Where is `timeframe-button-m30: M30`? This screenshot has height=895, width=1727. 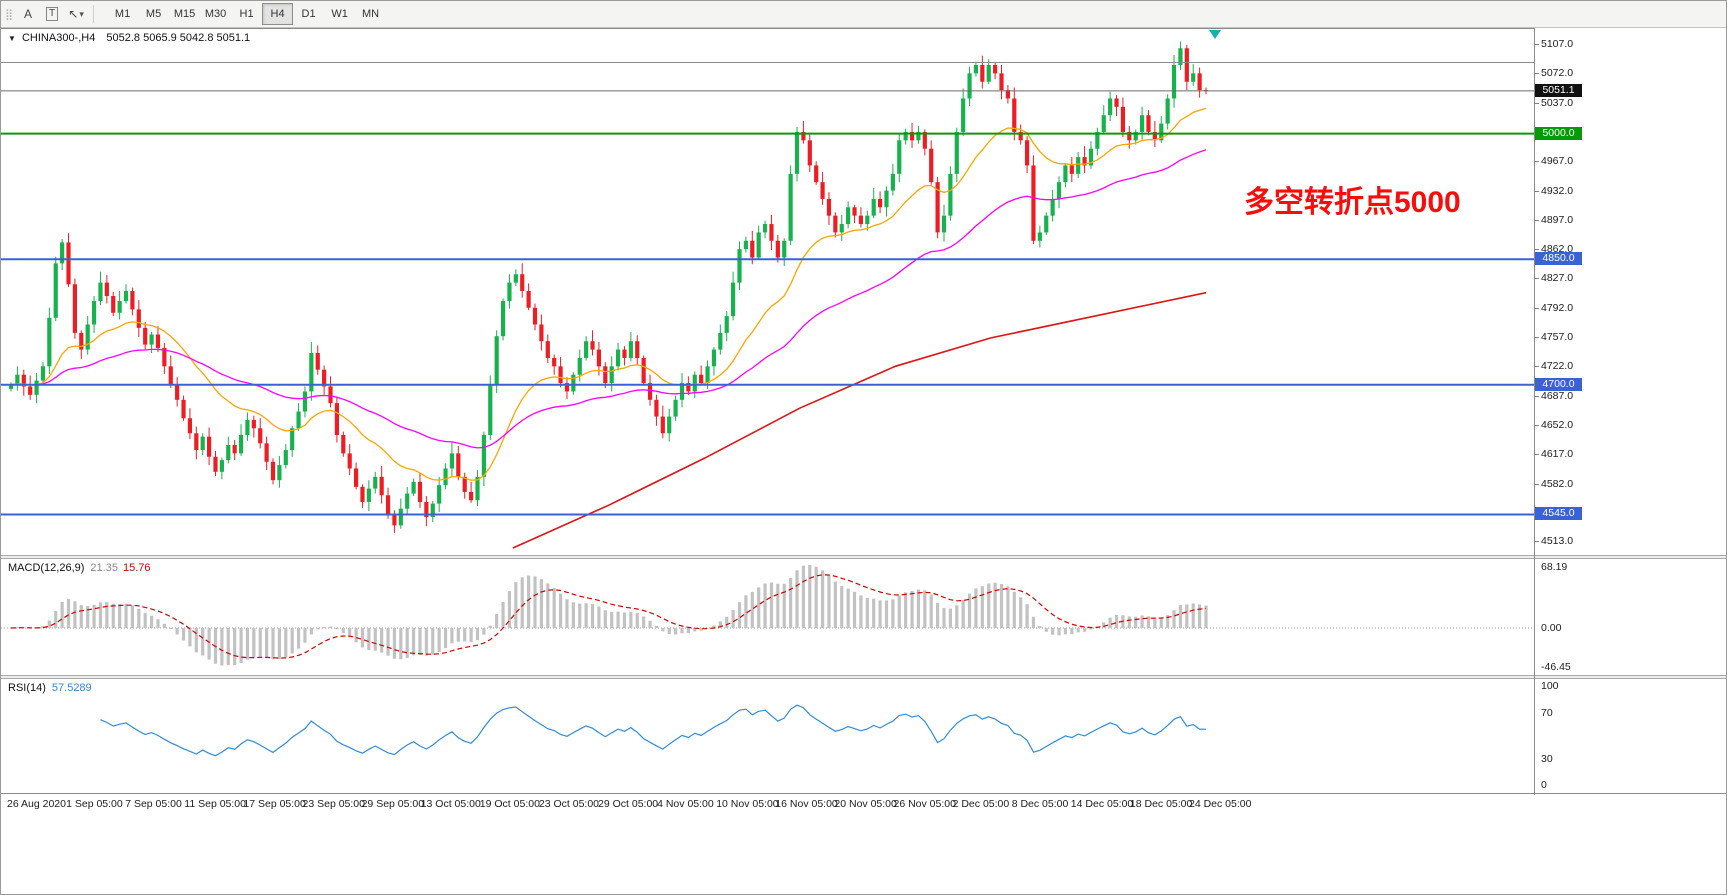 timeframe-button-m30: M30 is located at coordinates (215, 14).